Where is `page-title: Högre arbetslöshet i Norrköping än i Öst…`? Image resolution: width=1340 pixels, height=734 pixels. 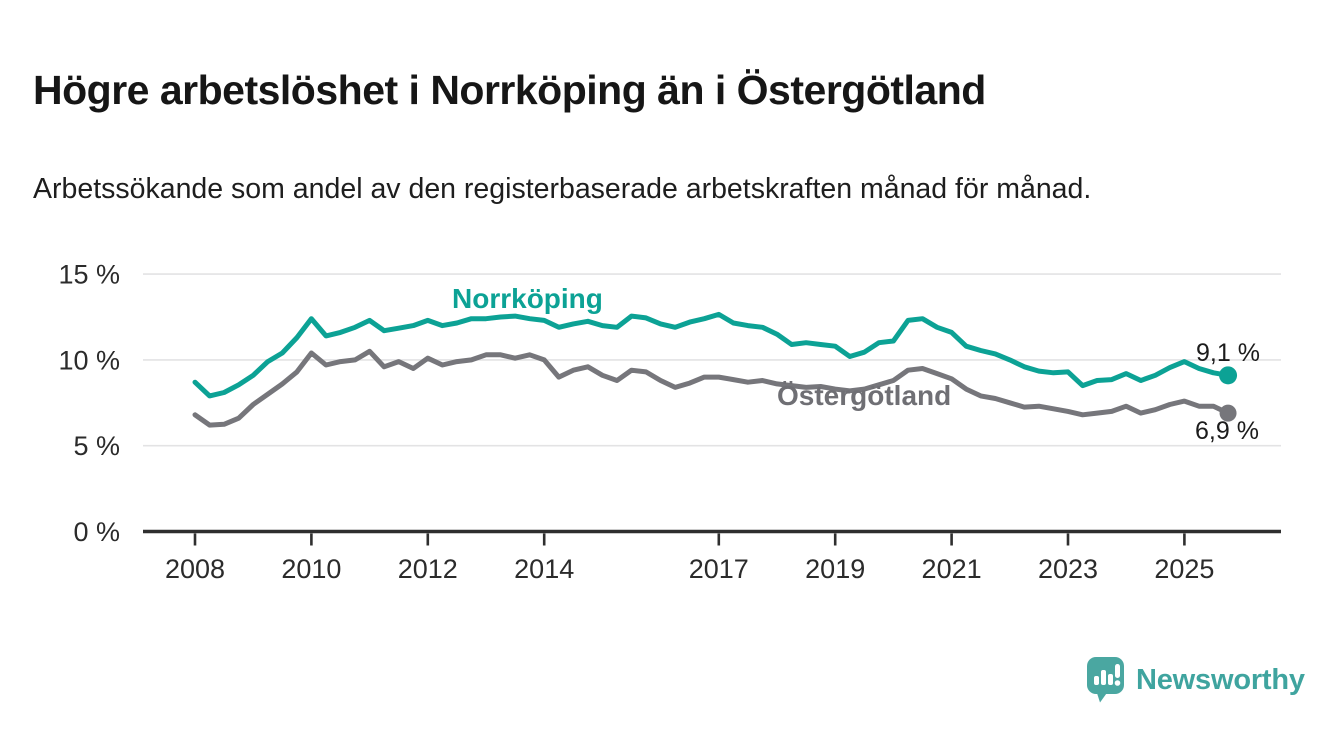
page-title: Högre arbetslöshet i Norrköping än i Öst… is located at coordinates (509, 90).